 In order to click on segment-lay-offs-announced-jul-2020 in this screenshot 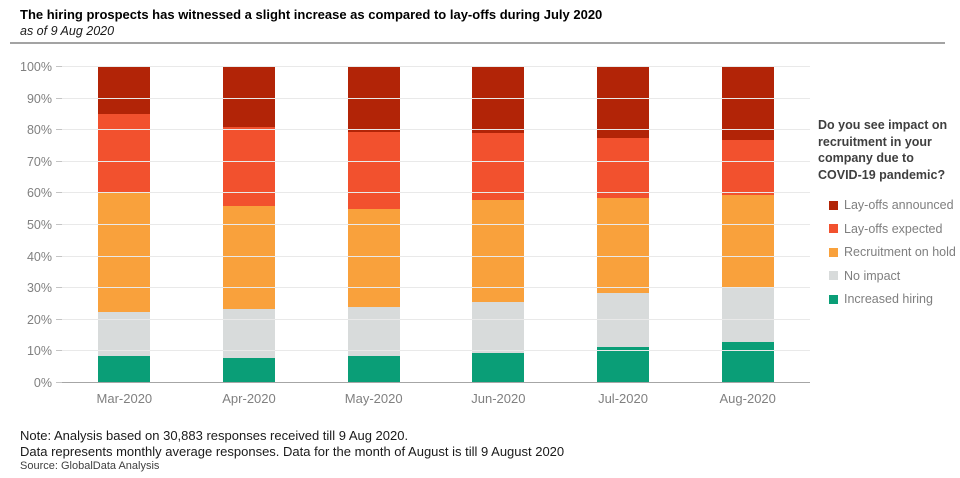, I will do `click(623, 103)`.